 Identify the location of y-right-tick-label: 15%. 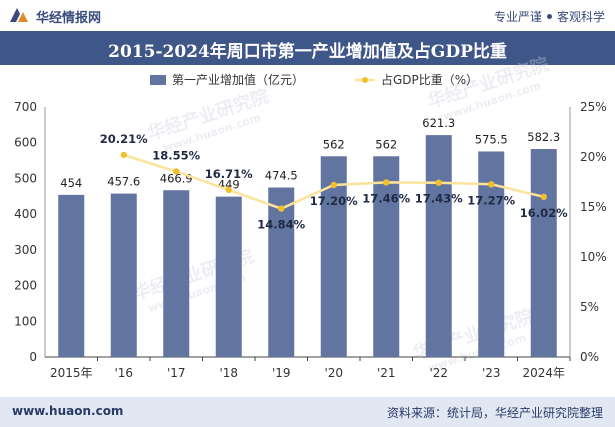
(593, 207).